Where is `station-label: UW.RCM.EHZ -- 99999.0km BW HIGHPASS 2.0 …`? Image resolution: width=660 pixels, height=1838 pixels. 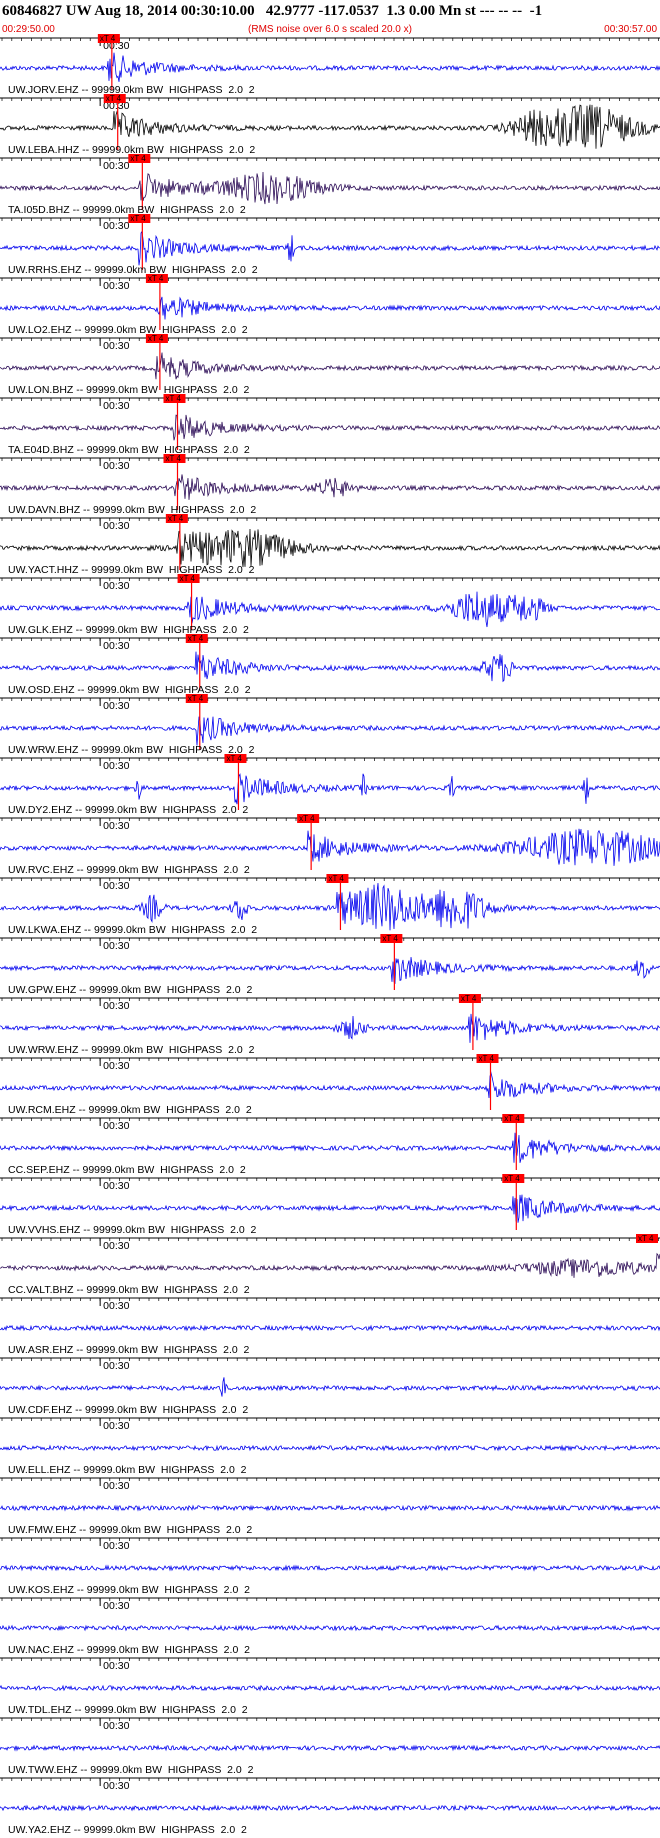
station-label: UW.RCM.EHZ -- 99999.0km BW HIGHPASS 2.0 … is located at coordinates (130, 1110).